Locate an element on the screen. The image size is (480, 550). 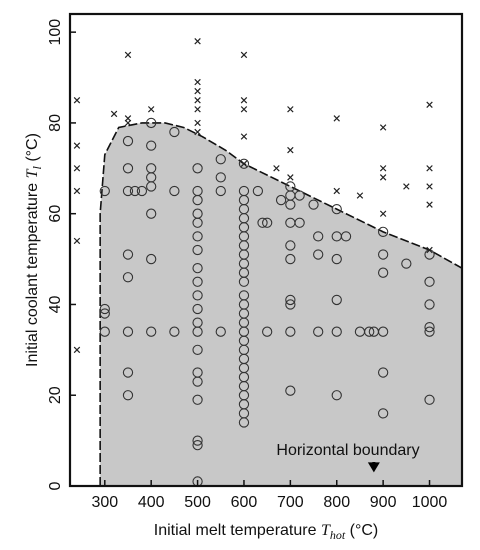
y-axis-title: Initial coolant temperature Tl (°C) is located at coordinates (34, 250).